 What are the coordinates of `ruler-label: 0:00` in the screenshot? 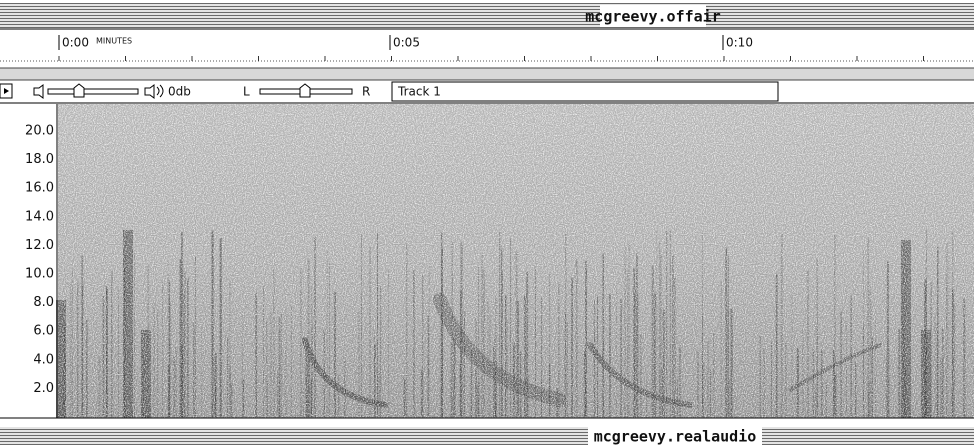 It's located at (75, 43).